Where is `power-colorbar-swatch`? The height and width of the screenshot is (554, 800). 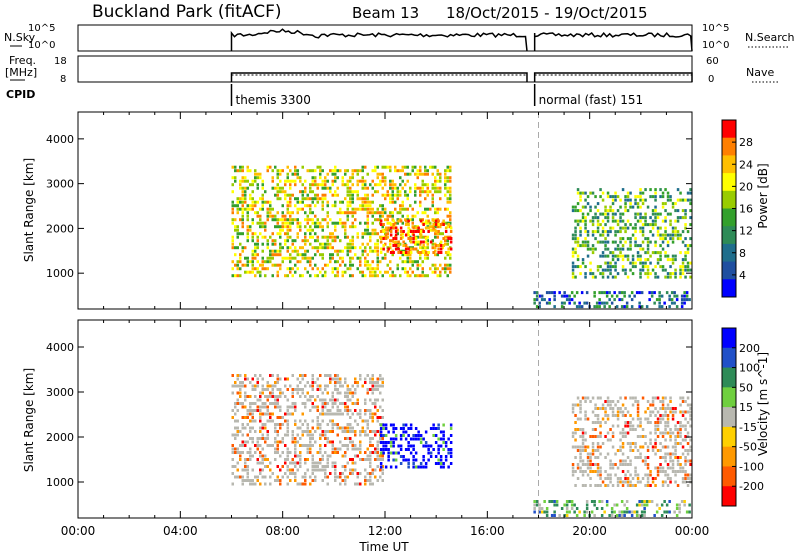
power-colorbar-swatch is located at coordinates (729, 164).